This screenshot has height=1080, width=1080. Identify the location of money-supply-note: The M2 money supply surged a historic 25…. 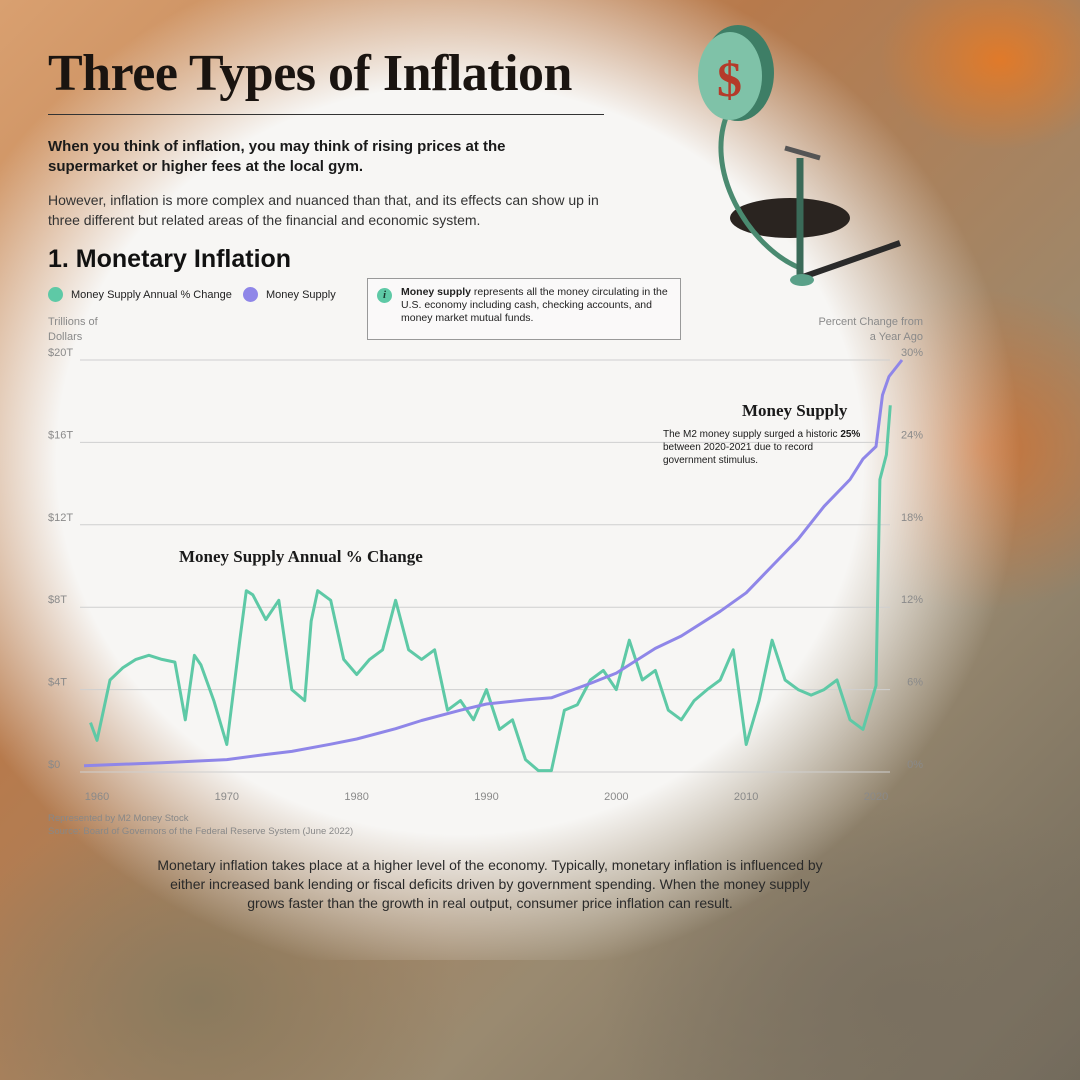
(762, 447).